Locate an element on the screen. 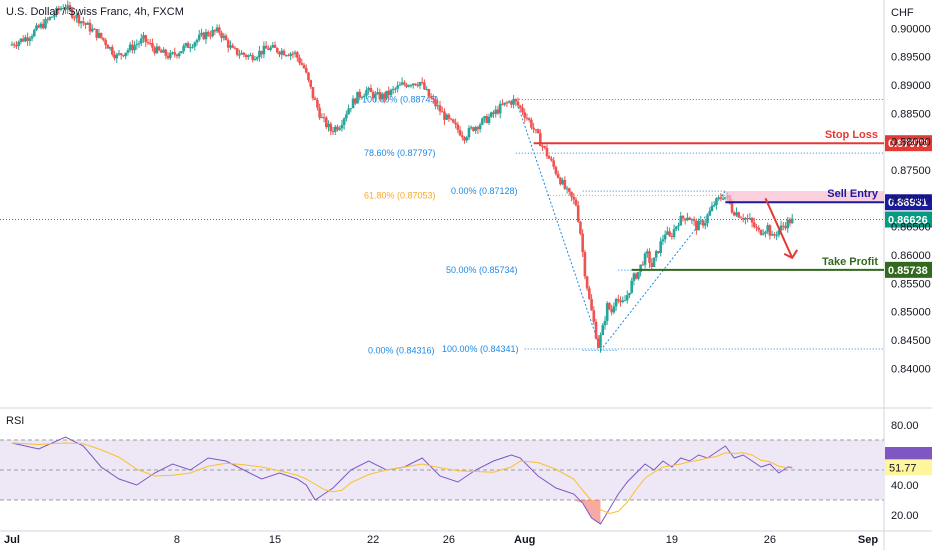  level-name: Stop Loss is located at coordinates (851, 135).